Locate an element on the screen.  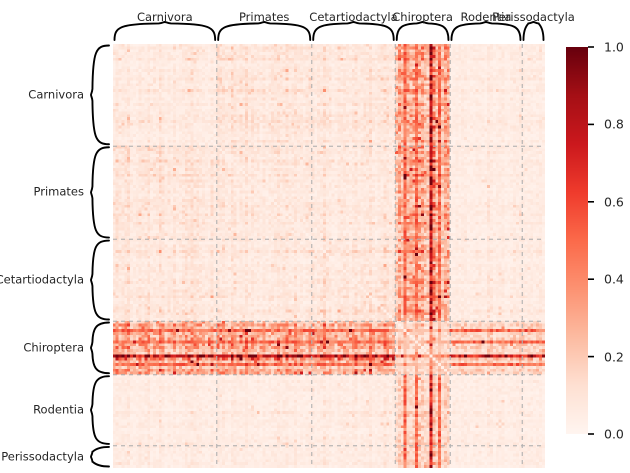
left-axis-label-rodentia: Rodentia is located at coordinates (58, 409).